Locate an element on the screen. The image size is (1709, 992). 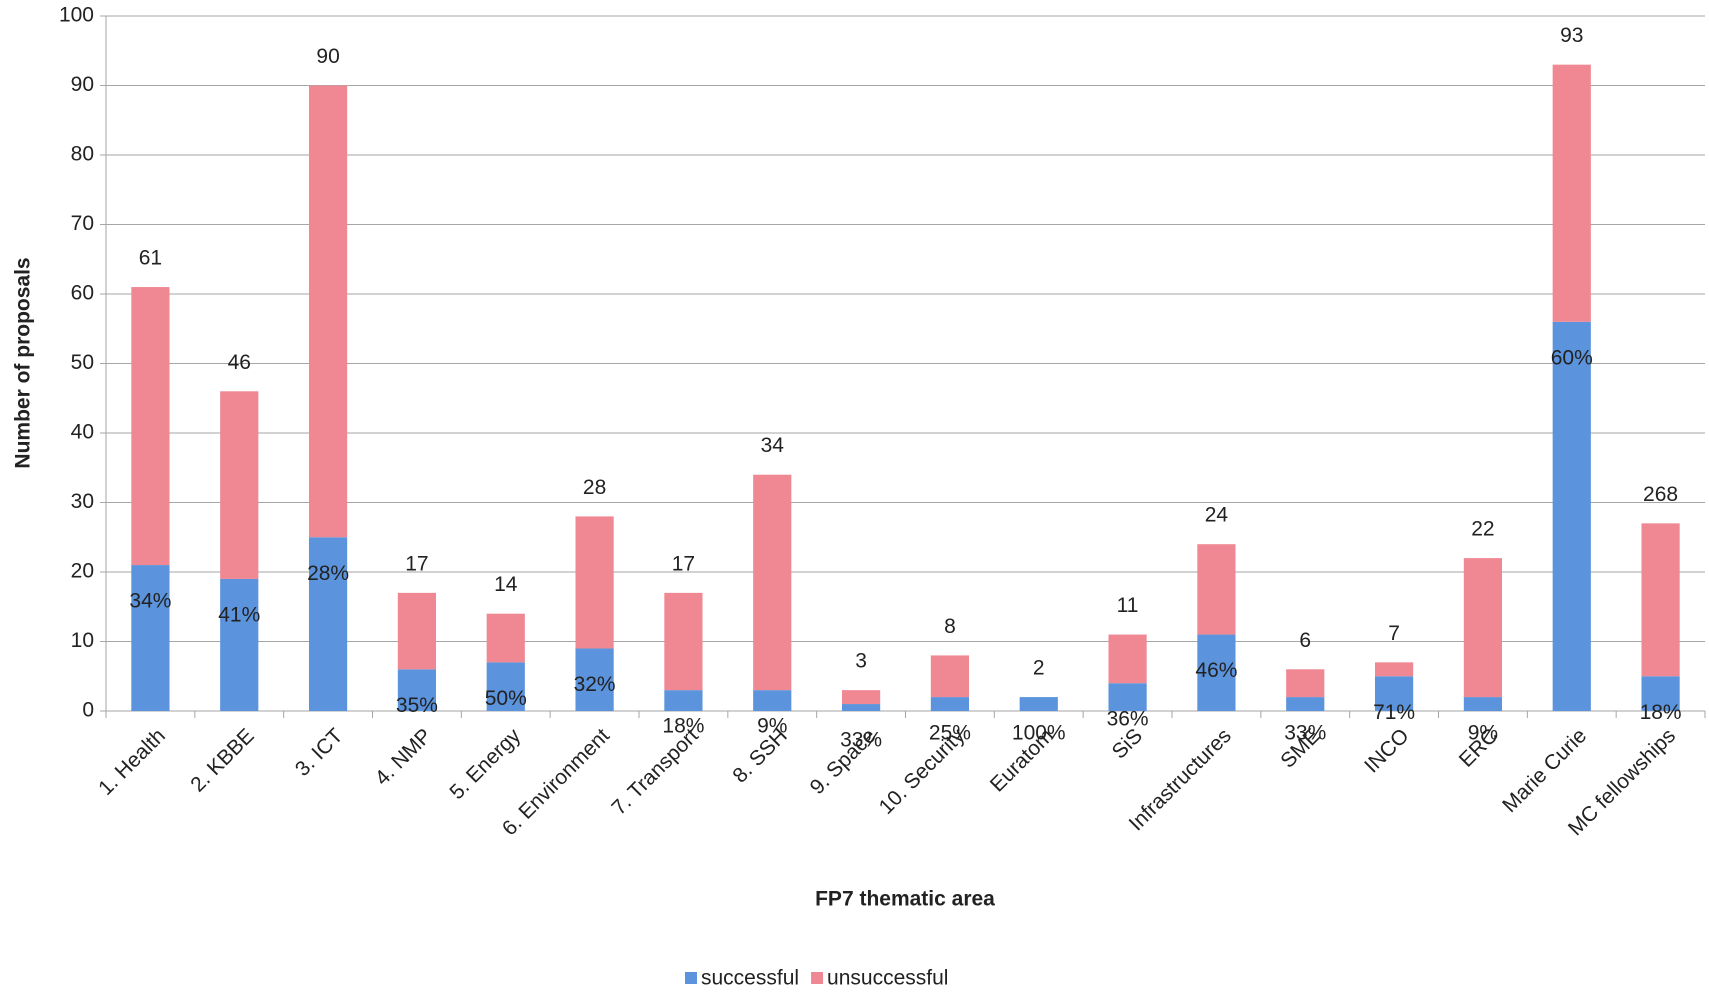
rate-label: 41% is located at coordinates (239, 614).